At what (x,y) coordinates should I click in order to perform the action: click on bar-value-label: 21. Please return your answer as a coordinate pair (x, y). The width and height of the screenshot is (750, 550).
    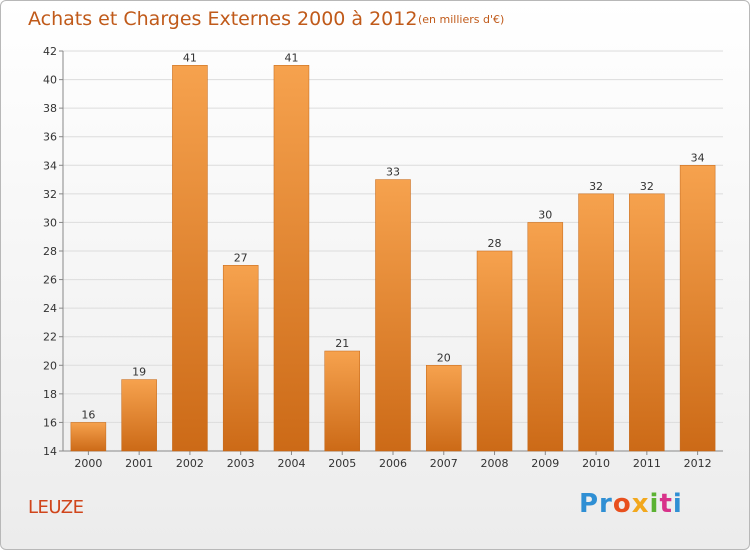
    Looking at the image, I should click on (342, 343).